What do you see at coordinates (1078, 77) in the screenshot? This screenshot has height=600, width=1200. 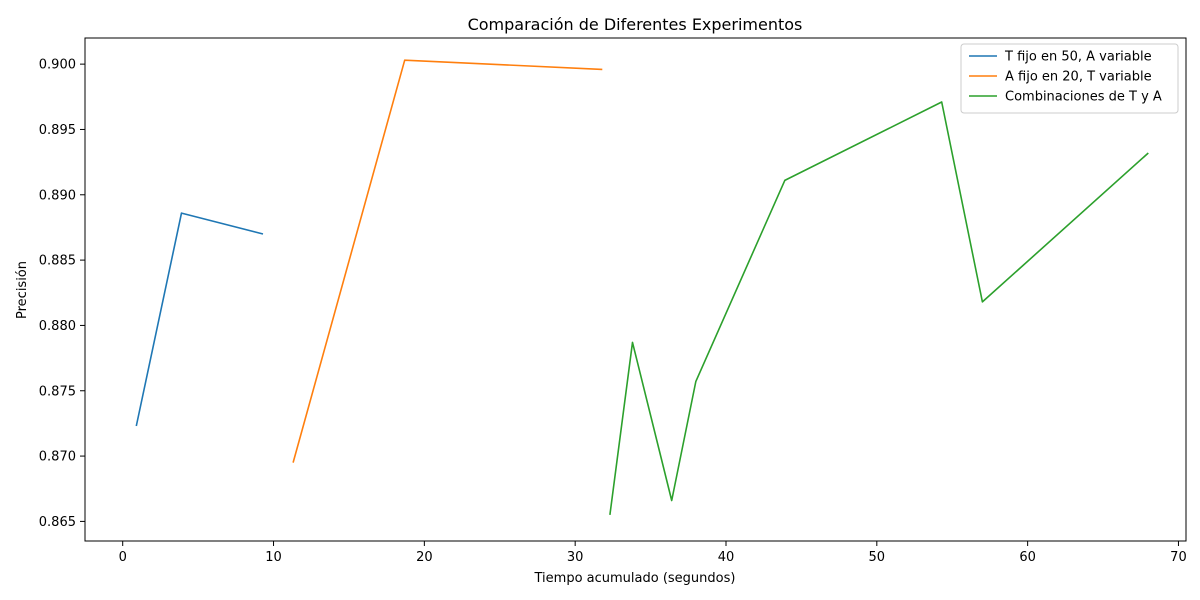 I see `legend-label-2: A fijo en 20, T variable` at bounding box center [1078, 77].